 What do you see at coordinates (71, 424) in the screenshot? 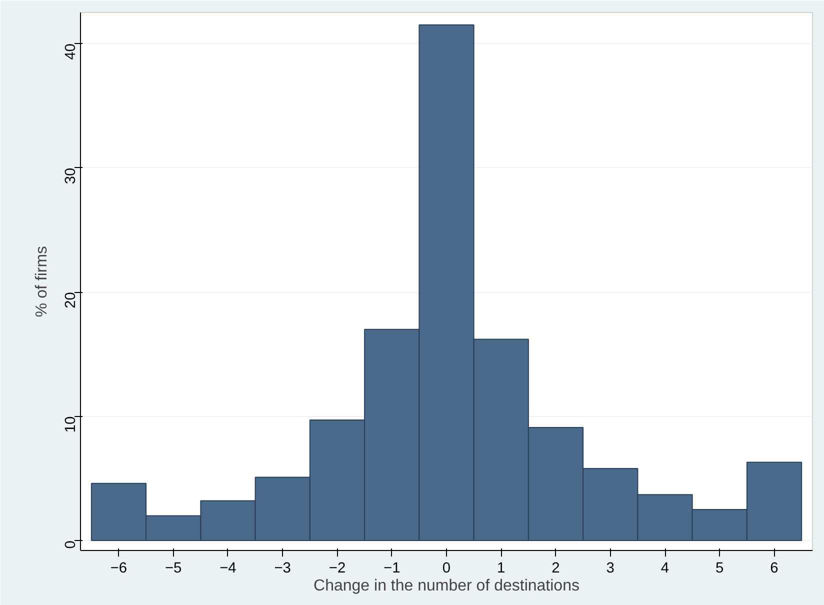
I see `y-tick-label: 10` at bounding box center [71, 424].